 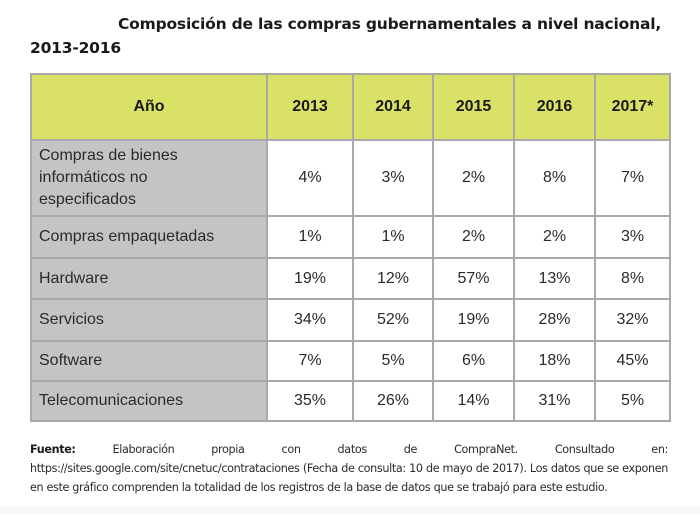 What do you see at coordinates (632, 107) in the screenshot?
I see `header-year: 2017*` at bounding box center [632, 107].